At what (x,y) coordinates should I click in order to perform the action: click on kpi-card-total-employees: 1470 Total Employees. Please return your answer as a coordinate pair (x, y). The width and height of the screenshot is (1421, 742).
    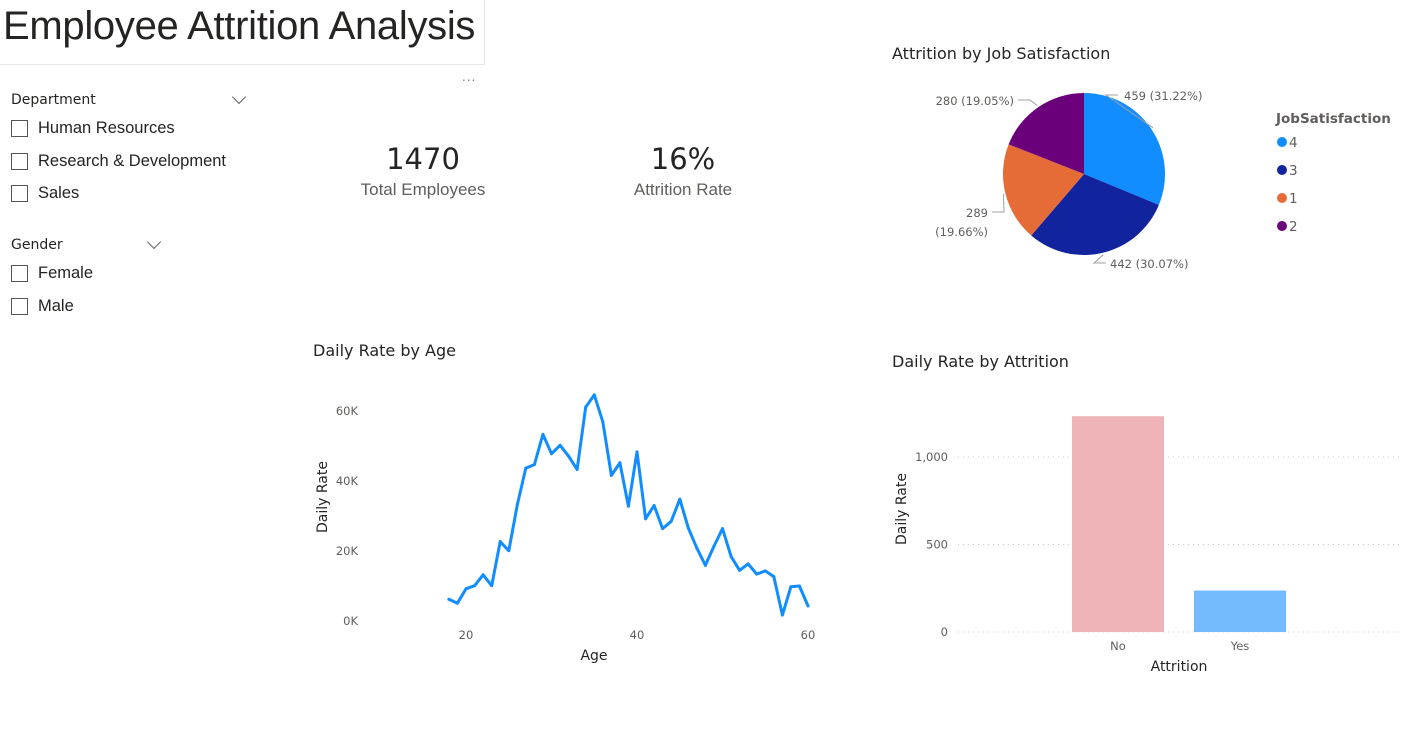
    Looking at the image, I should click on (423, 171).